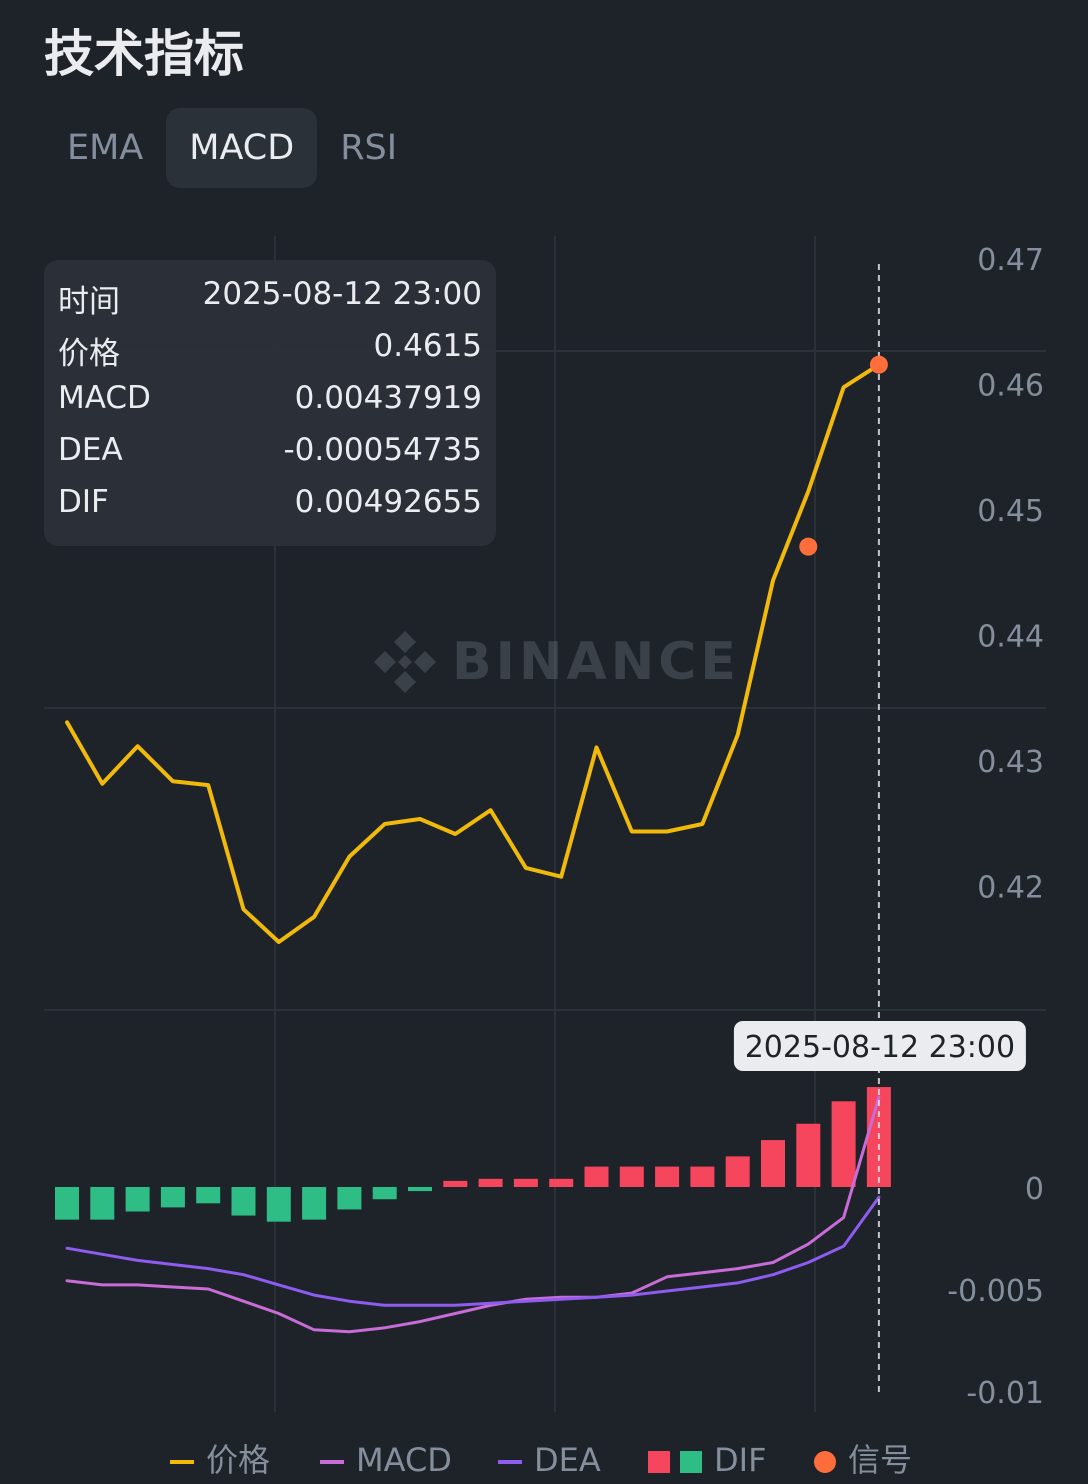 The height and width of the screenshot is (1484, 1088). What do you see at coordinates (144, 54) in the screenshot?
I see `page-title: 技术指标` at bounding box center [144, 54].